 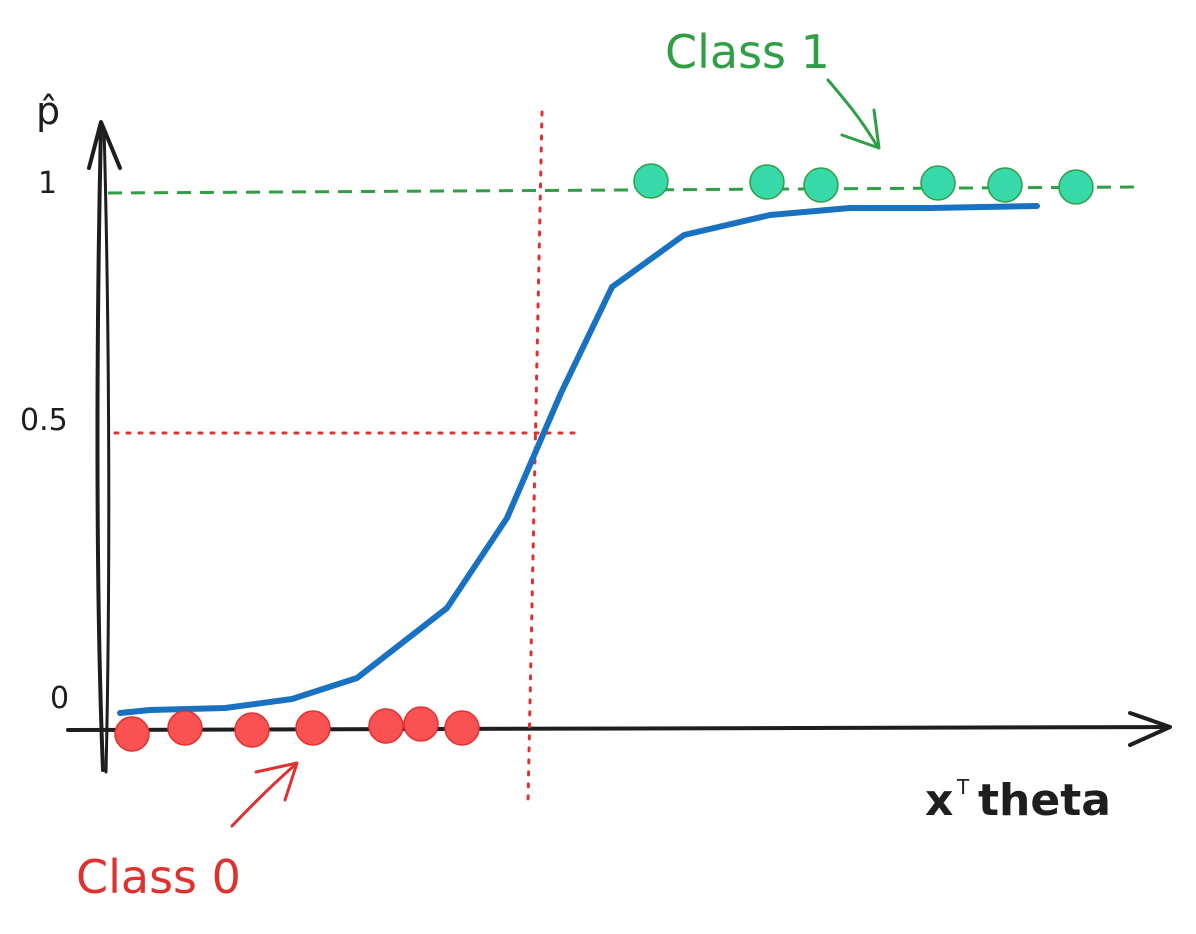 What do you see at coordinates (963, 787) in the screenshot?
I see `x-axis-label-sup: T` at bounding box center [963, 787].